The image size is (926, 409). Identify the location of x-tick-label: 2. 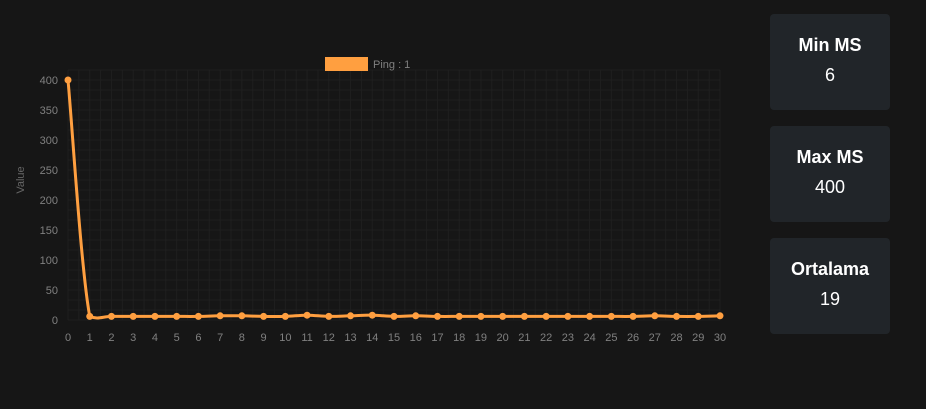
(111, 338).